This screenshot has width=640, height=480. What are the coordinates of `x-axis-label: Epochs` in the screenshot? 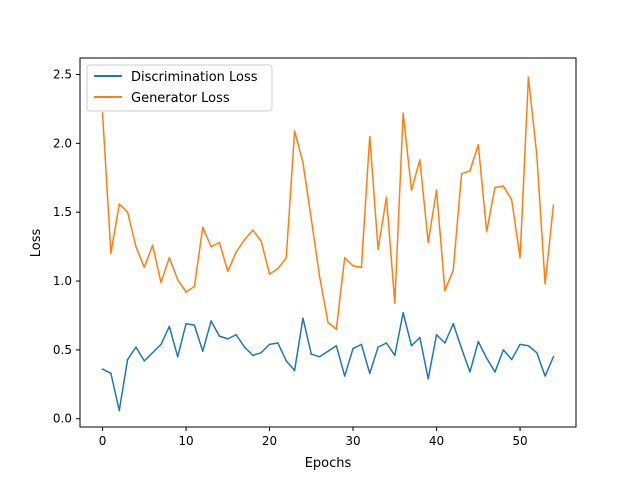 It's located at (328, 463).